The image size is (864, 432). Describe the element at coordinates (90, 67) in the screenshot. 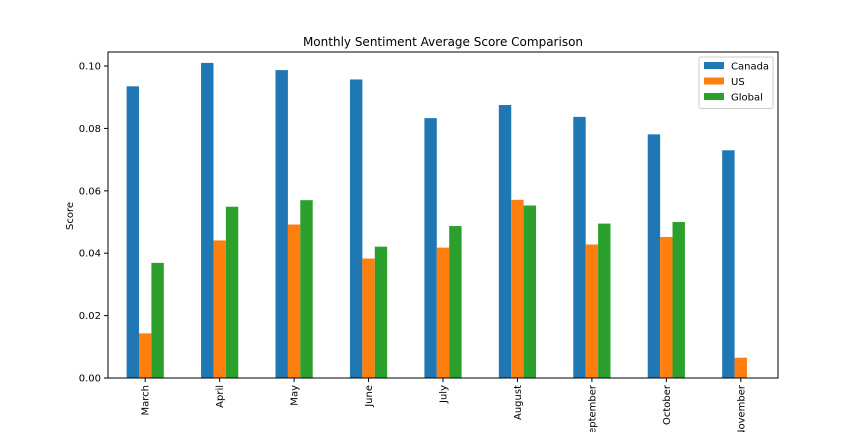

I see `y-tick-label: 0.10` at that location.